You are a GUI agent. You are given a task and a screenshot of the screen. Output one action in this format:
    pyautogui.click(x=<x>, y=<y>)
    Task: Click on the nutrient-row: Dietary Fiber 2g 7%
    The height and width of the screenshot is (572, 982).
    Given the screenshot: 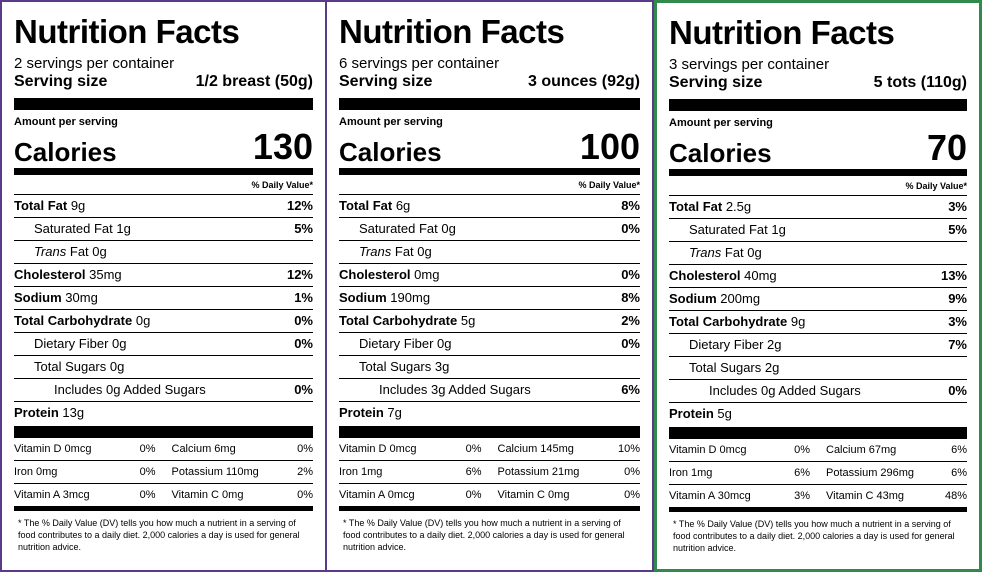 What is the action you would take?
    pyautogui.click(x=818, y=345)
    